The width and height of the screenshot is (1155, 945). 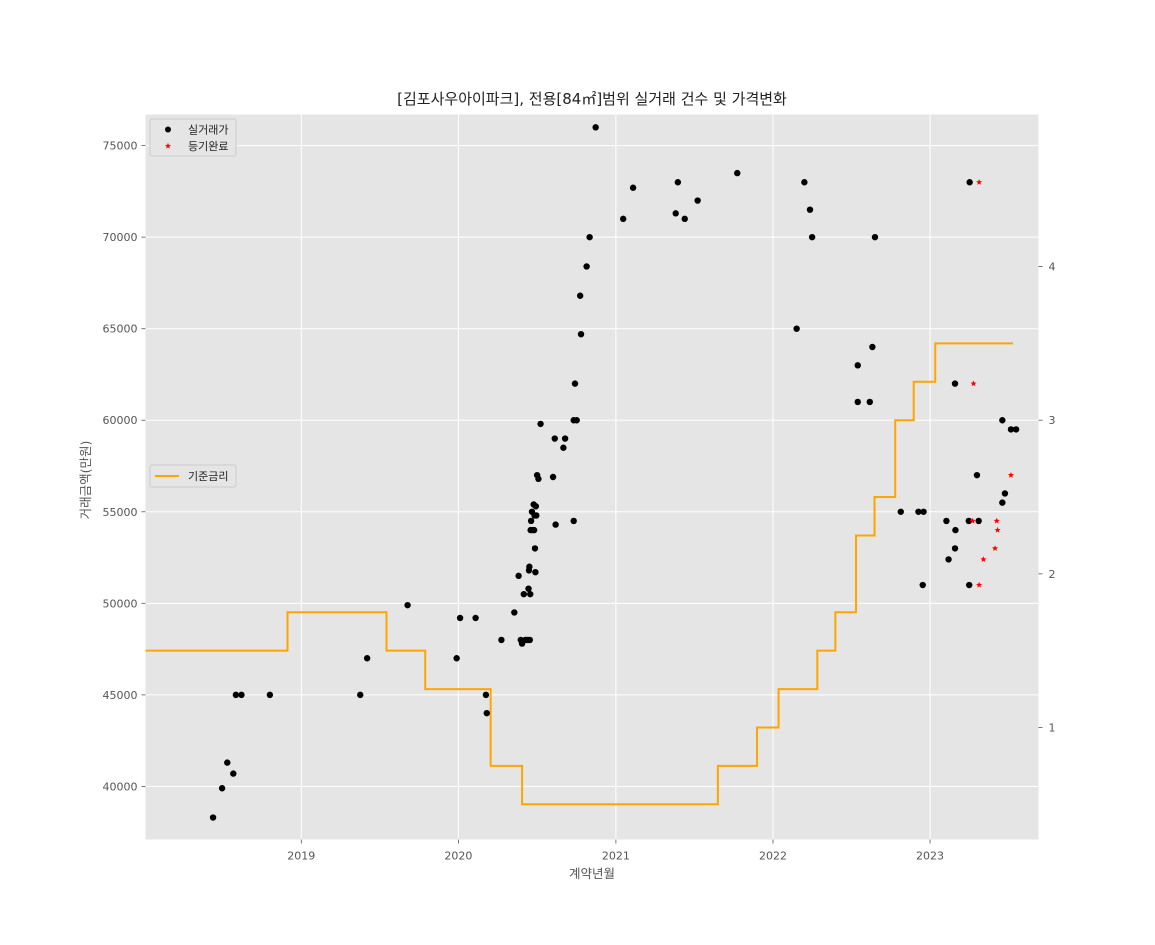 I want to click on chart-title: [김포사우아이파크], 전용[84㎡]범위 실거래 건수 및 가격변화, so click(x=592, y=99).